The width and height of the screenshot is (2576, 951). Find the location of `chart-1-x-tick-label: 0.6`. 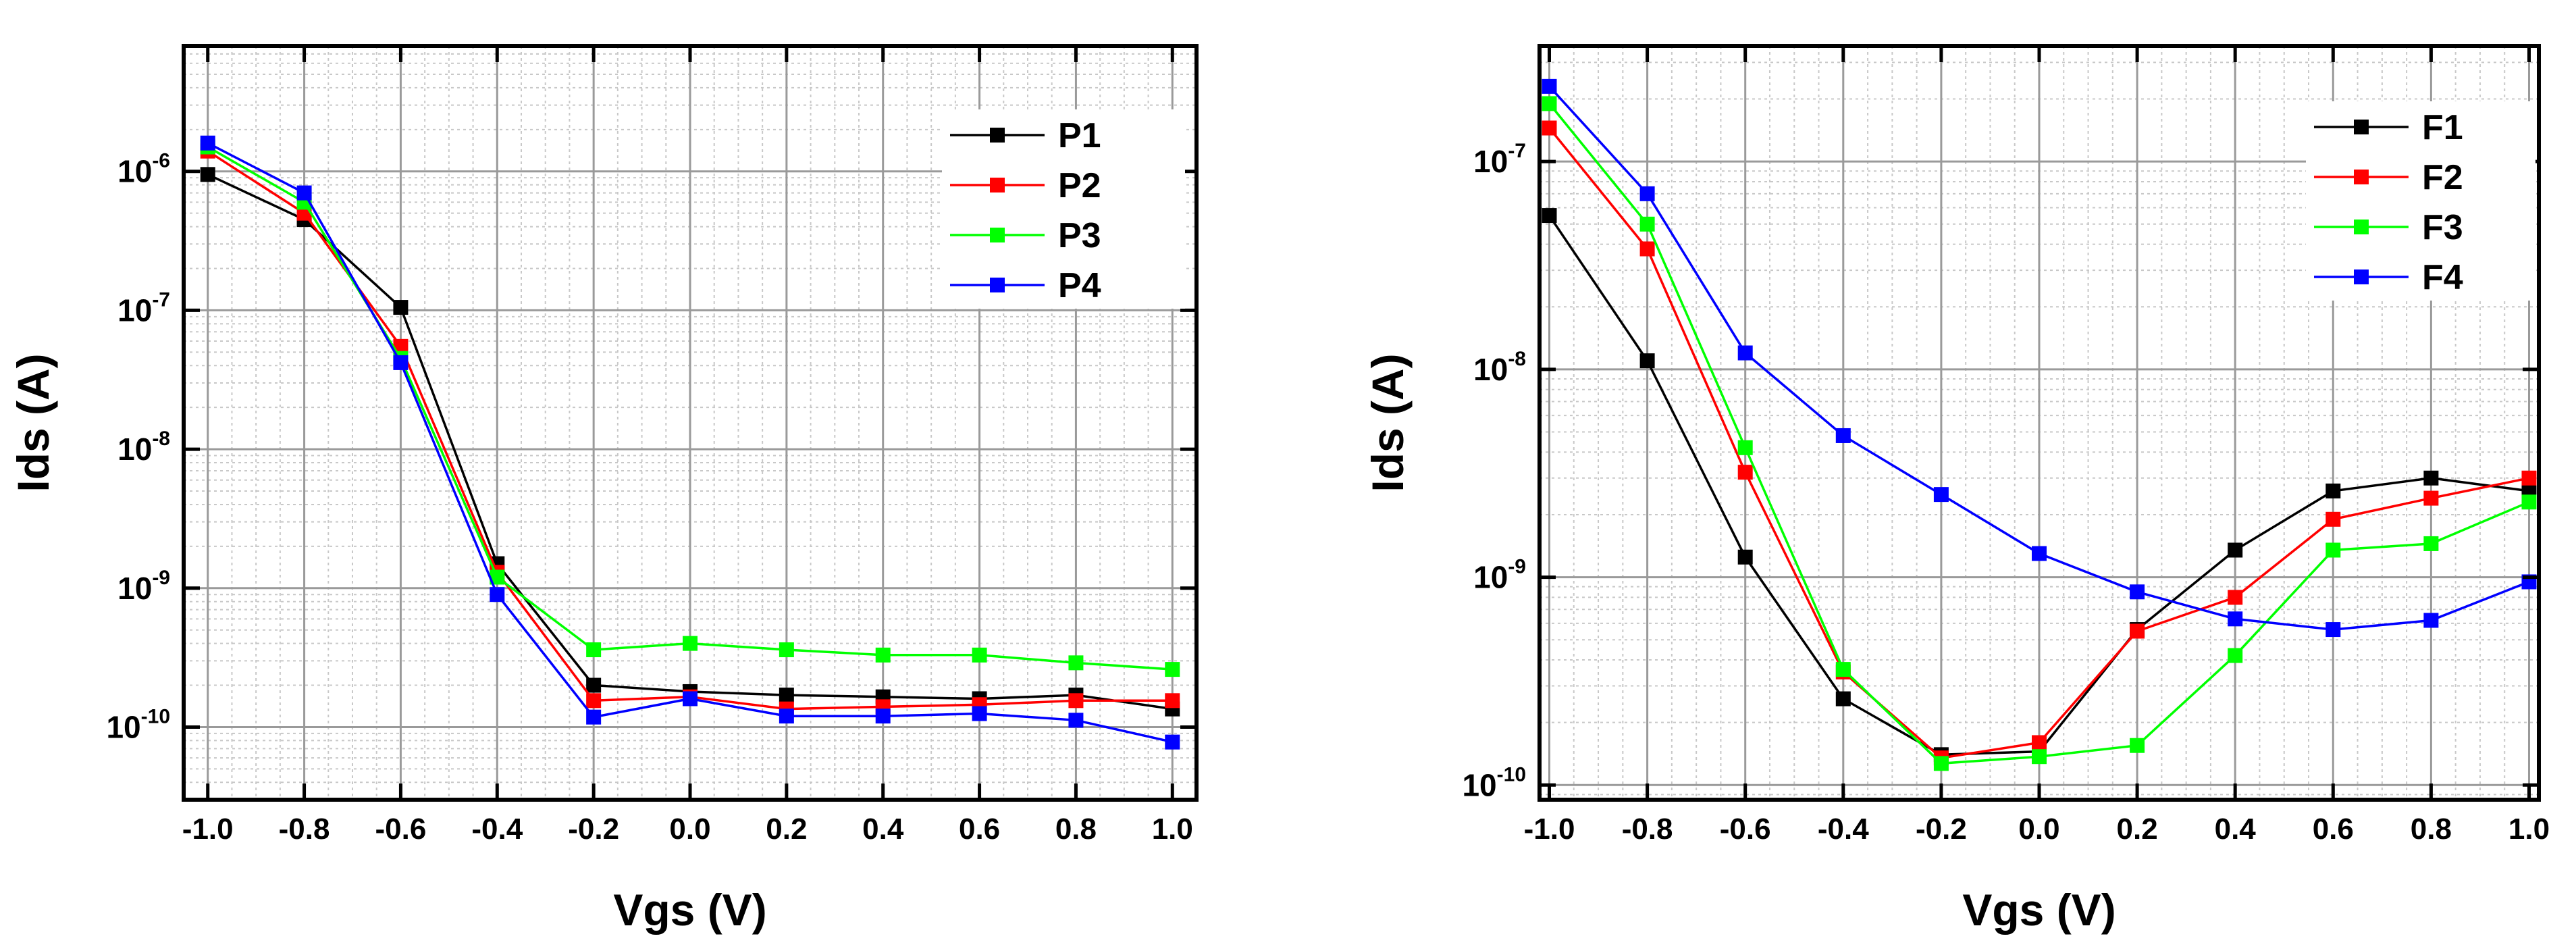

chart-1-x-tick-label: 0.6 is located at coordinates (2333, 829).